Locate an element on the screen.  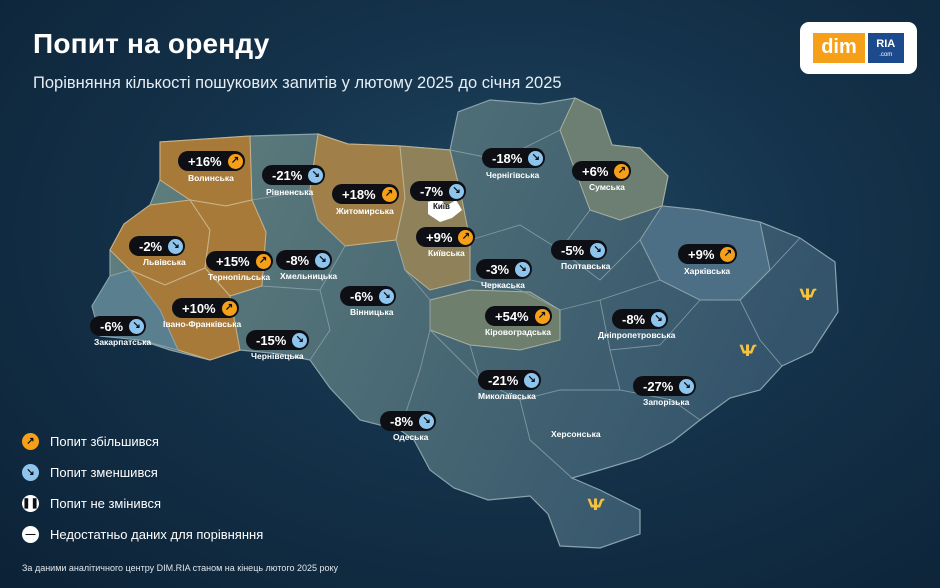
logo-ria: RIA .com is located at coordinates (885, 48).